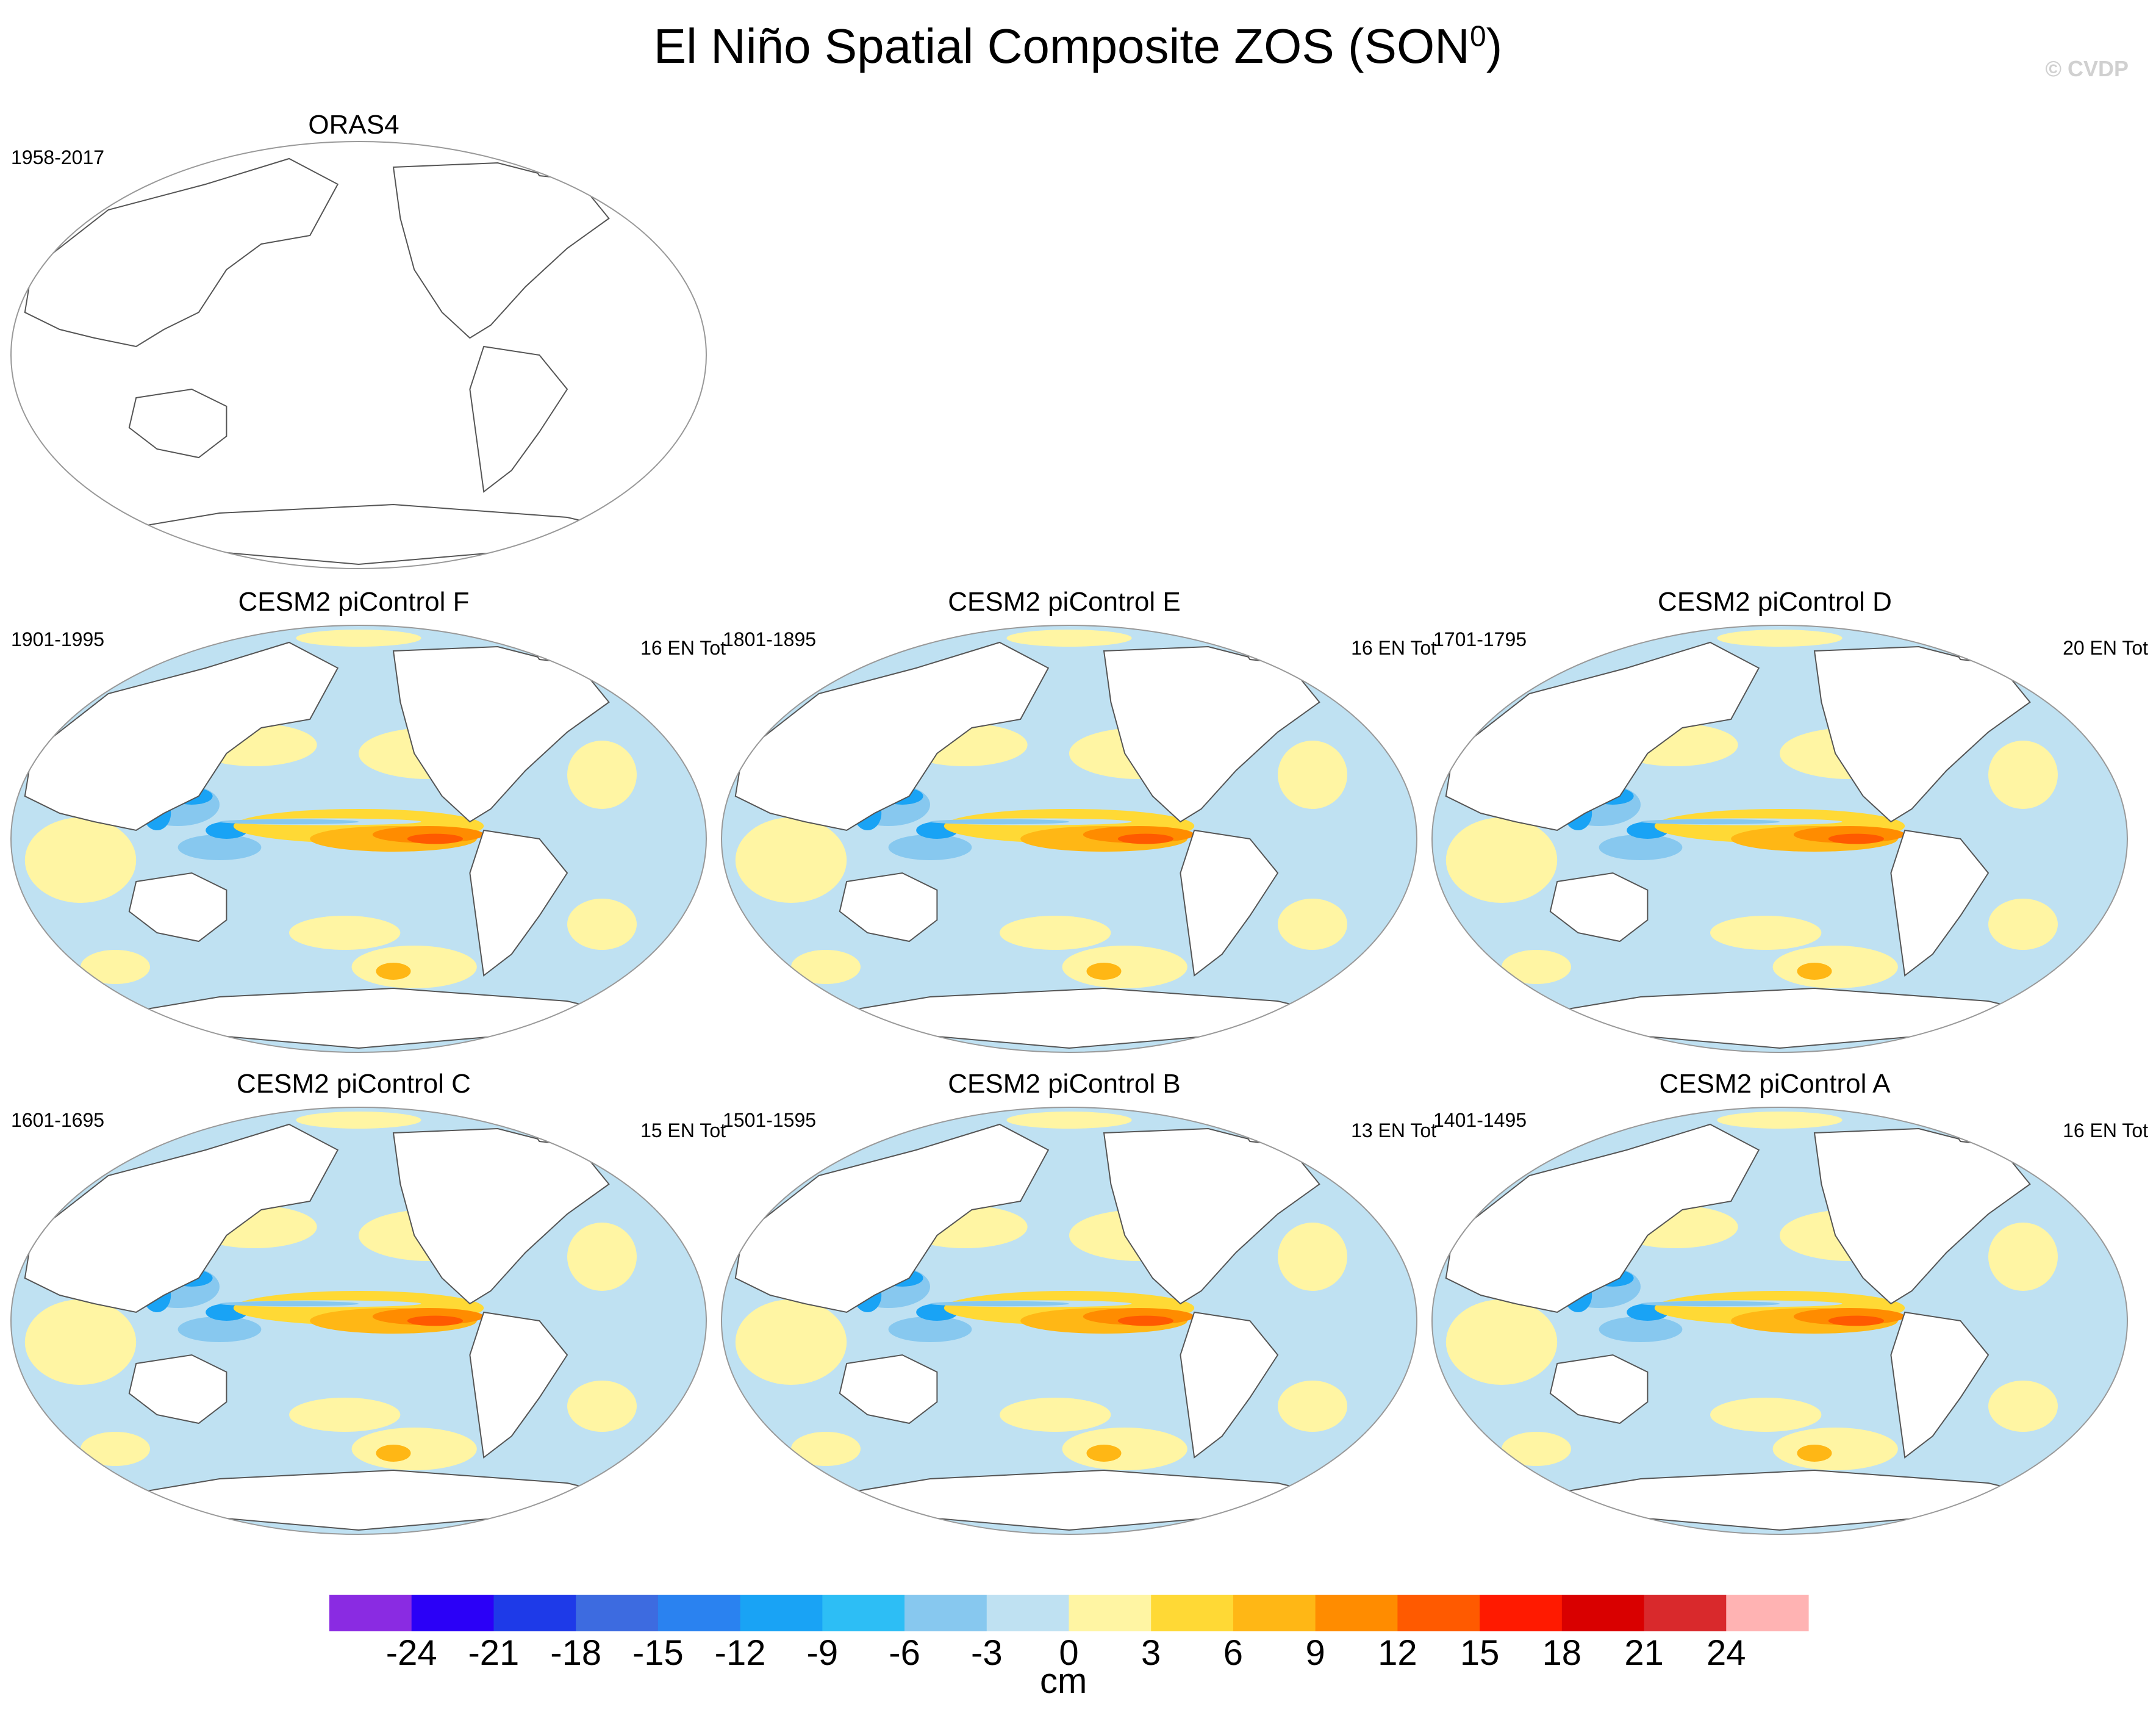  I want to click on panel-count-a: 16 EN Tot, so click(2105, 1130).